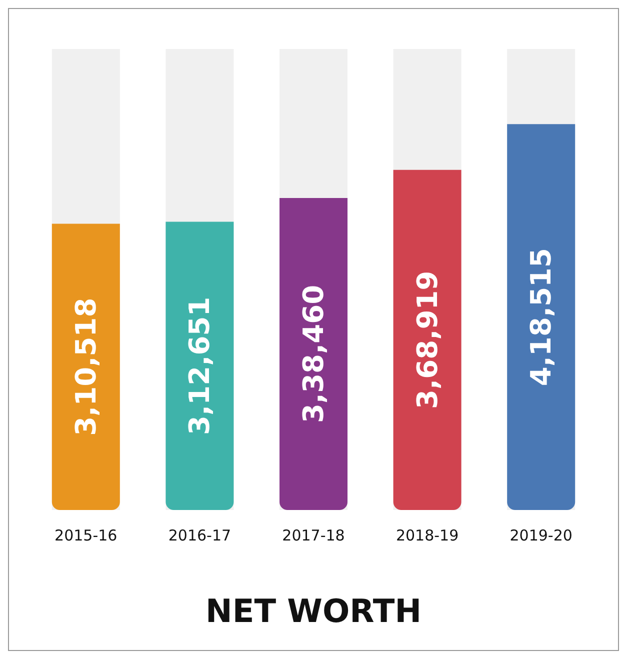 The width and height of the screenshot is (627, 659). I want to click on x-tick-label: 2016-17, so click(200, 535).